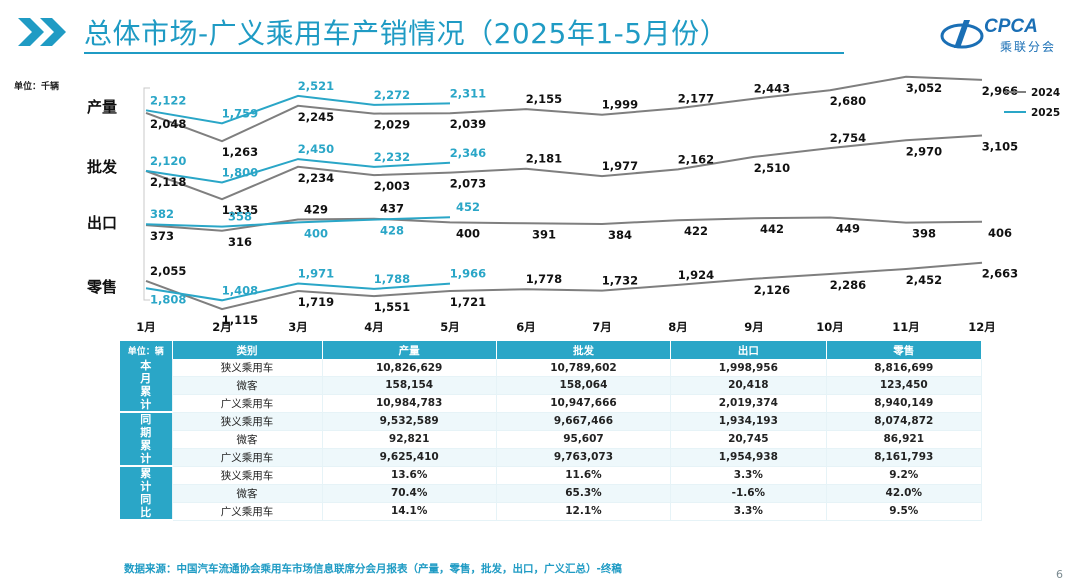 This screenshot has height=584, width=1080. Describe the element at coordinates (584, 368) in the screenshot. I see `table-cell-value: 10,789,602` at that location.